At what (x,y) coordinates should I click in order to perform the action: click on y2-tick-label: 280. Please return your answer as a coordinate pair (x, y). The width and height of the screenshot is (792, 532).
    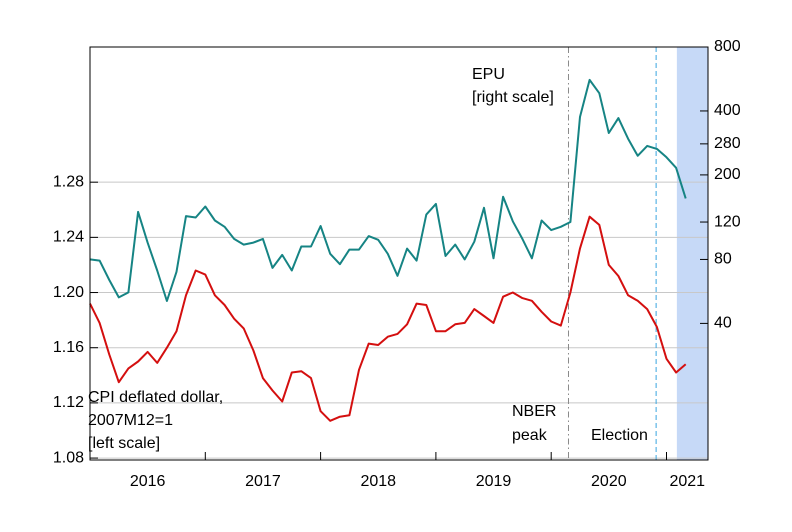
    Looking at the image, I should click on (727, 143).